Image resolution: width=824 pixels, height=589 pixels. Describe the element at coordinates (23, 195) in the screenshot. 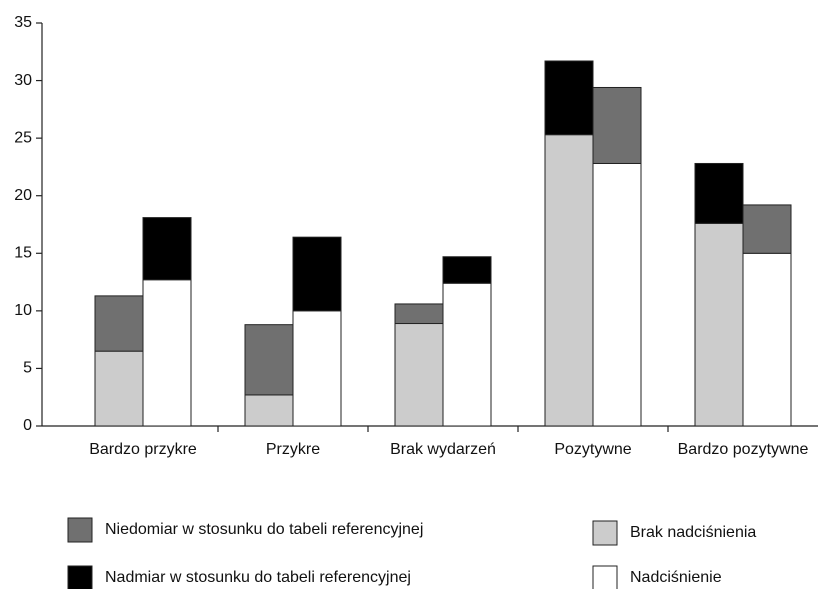

I see `y-tick-label: 20` at that location.